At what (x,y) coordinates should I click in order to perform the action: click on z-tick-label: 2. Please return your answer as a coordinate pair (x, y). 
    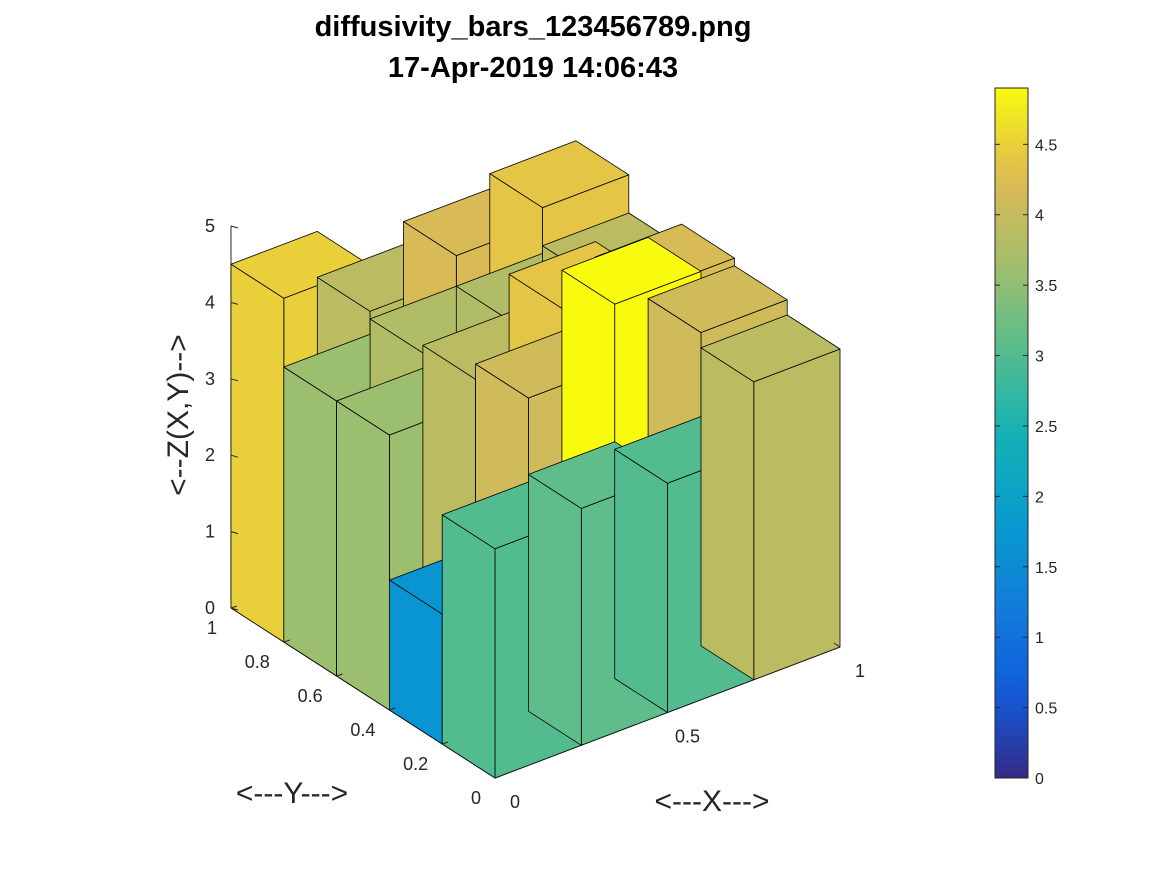
    Looking at the image, I should click on (210, 455).